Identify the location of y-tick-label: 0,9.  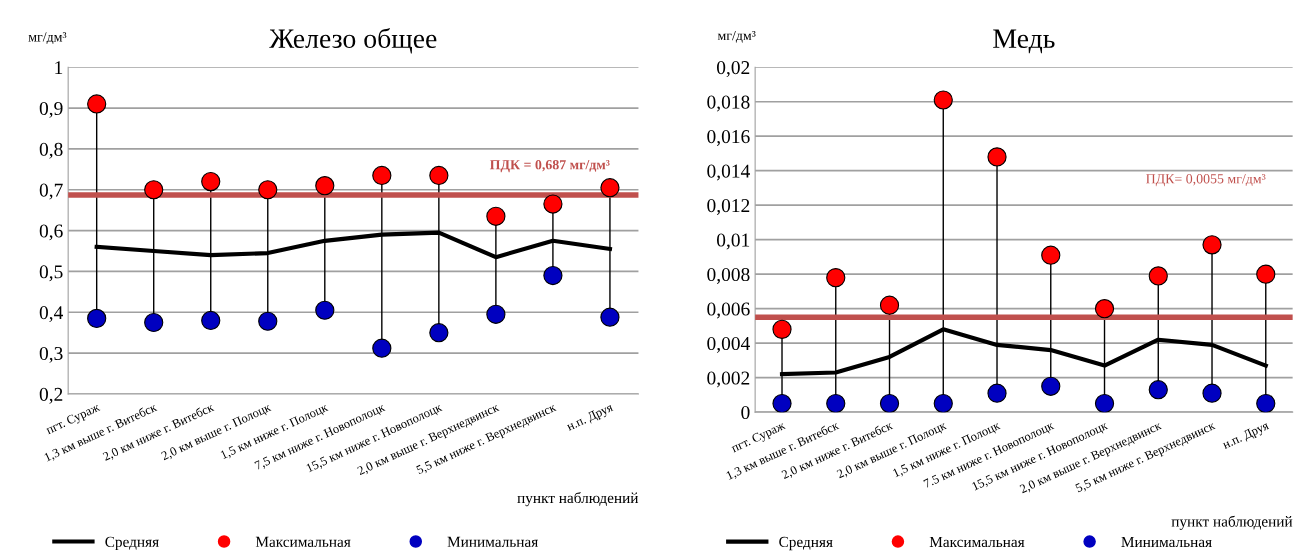
(51, 109).